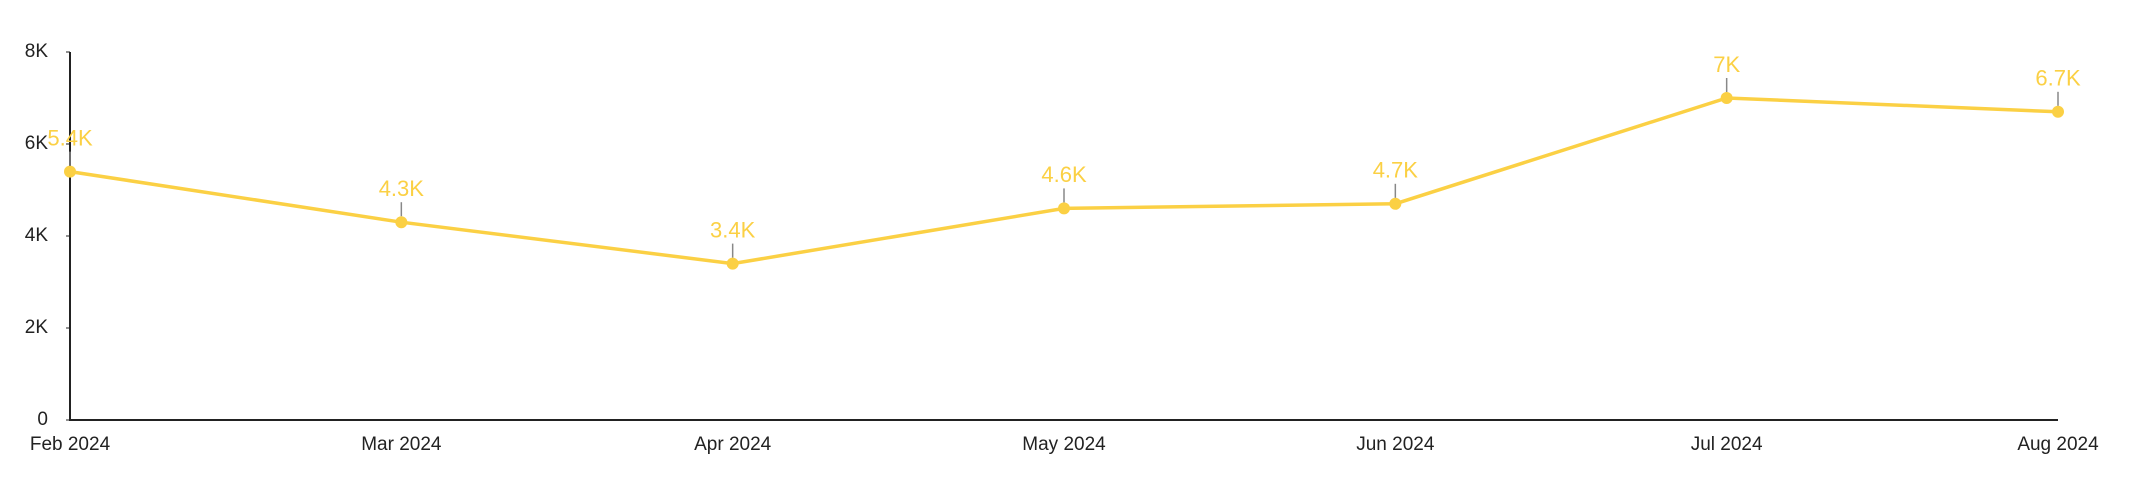 The height and width of the screenshot is (492, 2140). What do you see at coordinates (1727, 444) in the screenshot?
I see `x-tick-label: Jul 2024` at bounding box center [1727, 444].